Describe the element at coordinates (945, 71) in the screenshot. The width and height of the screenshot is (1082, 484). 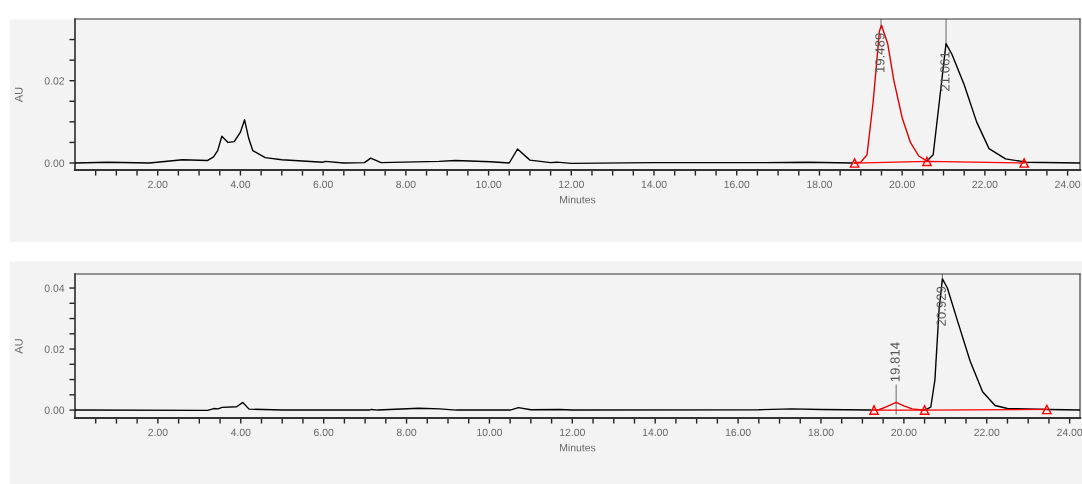
I see `annotation: 21.061` at that location.